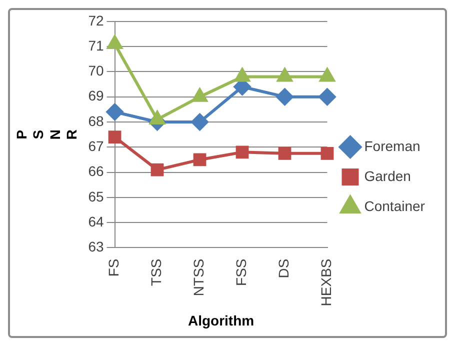 The height and width of the screenshot is (344, 453). What do you see at coordinates (387, 176) in the screenshot?
I see `legend-label: Garden` at bounding box center [387, 176].